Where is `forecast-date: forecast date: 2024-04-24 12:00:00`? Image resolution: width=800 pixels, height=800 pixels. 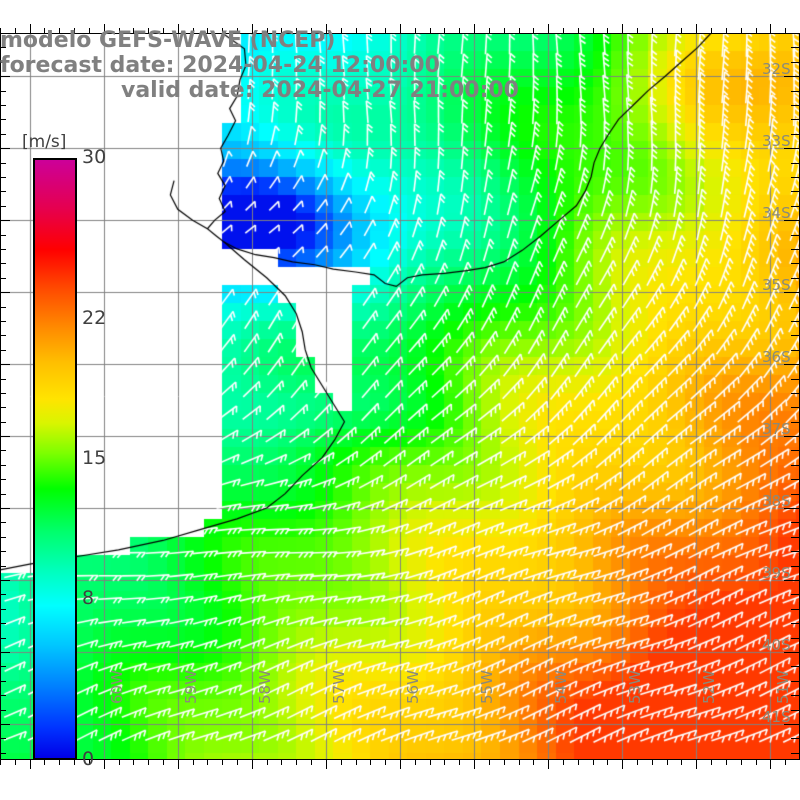
forecast-date: forecast date: 2024-04-24 12:00:00 is located at coordinates (220, 65).